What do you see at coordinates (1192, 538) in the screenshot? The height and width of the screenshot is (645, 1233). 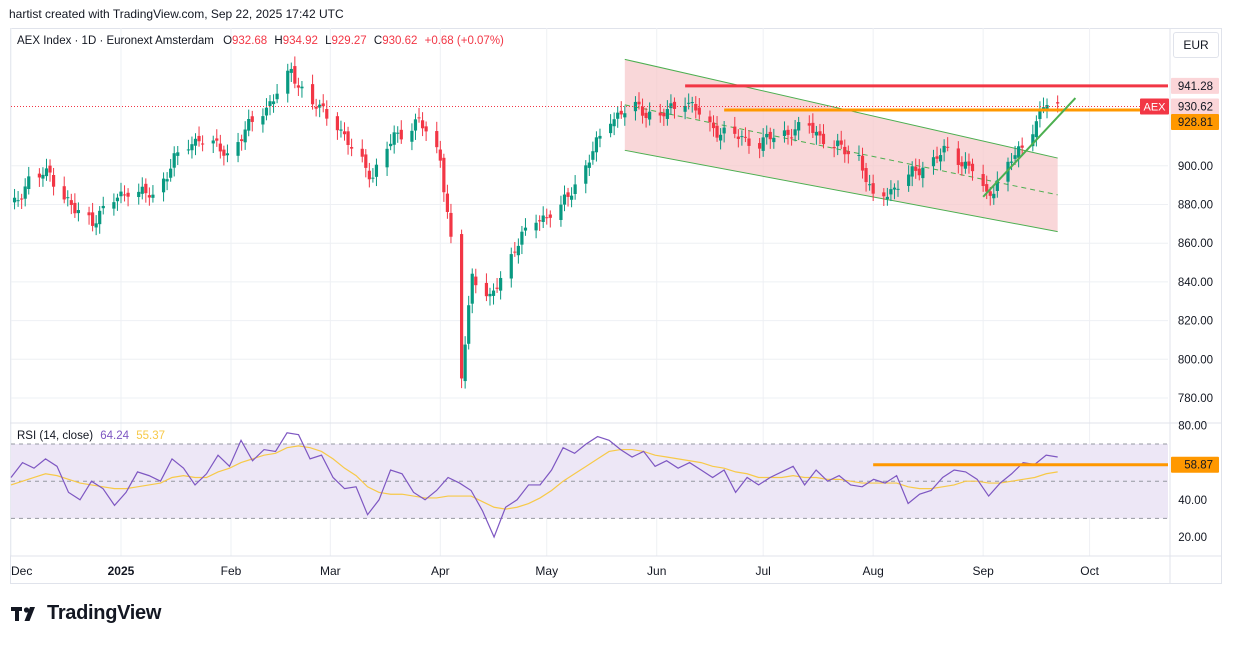 I see `rsi-tick-label: 20.00` at bounding box center [1192, 538].